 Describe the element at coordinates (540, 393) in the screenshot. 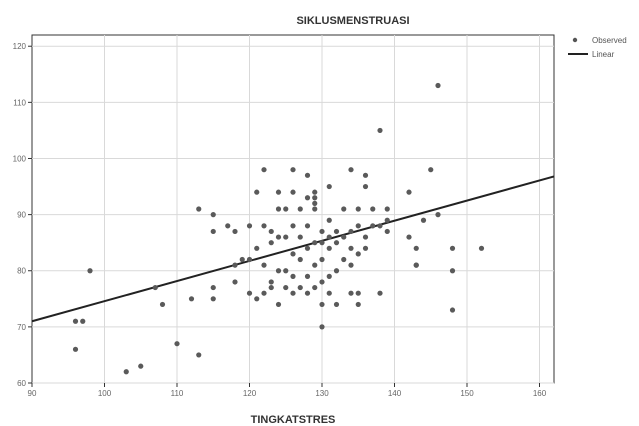

I see `x-tick-label: 160` at that location.